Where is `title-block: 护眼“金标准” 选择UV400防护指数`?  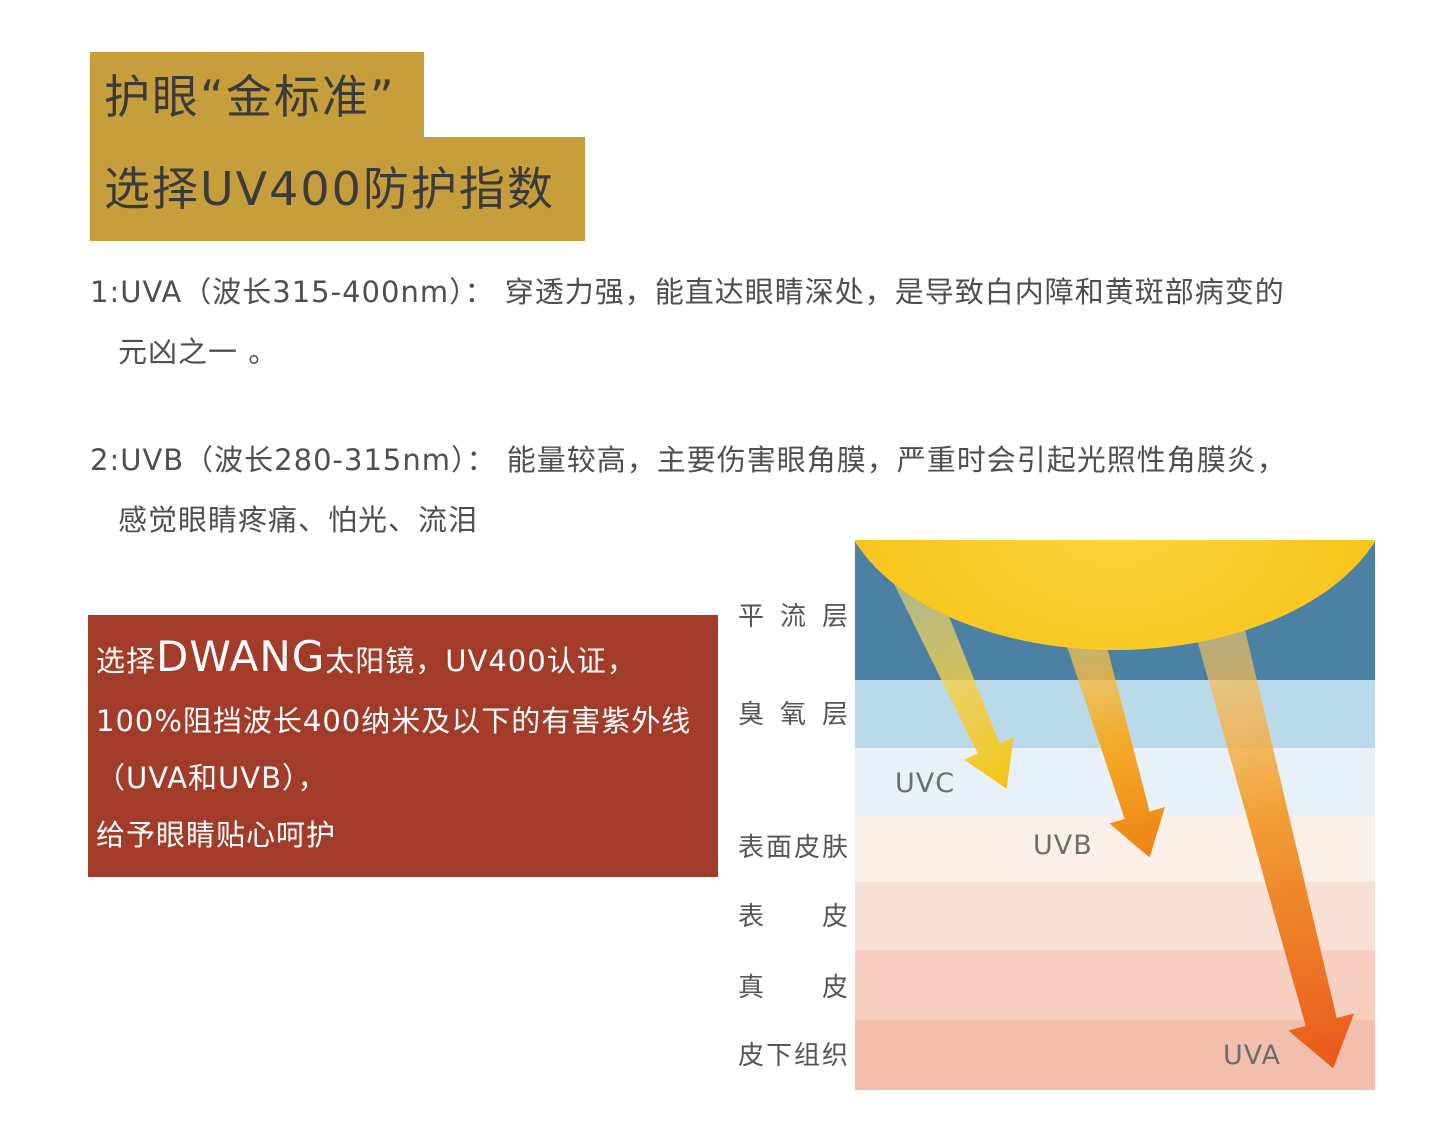 title-block: 护眼“金标准” 选择UV400防护指数 is located at coordinates (337, 146).